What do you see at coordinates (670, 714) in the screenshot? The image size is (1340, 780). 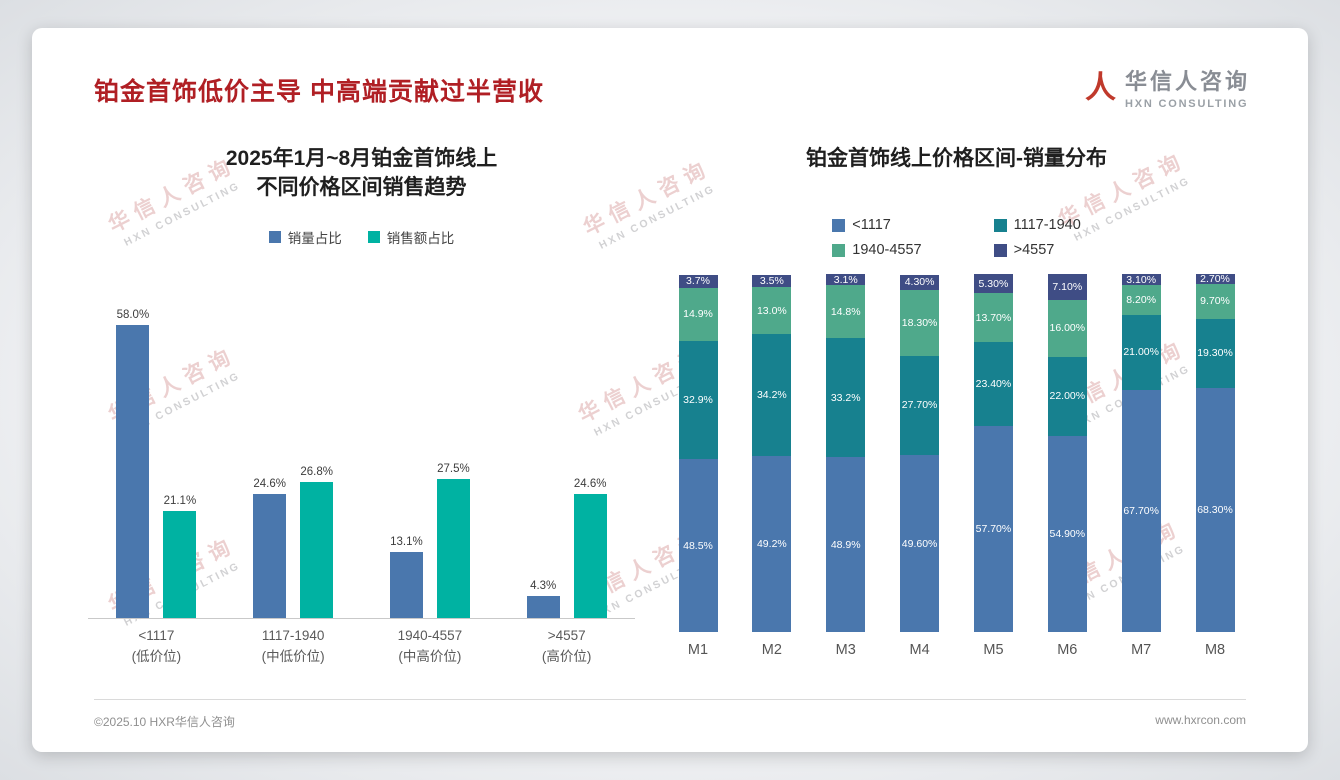 I see `footer: ©2025.10 HXR华信人咨询 www.hxrcon.com` at bounding box center [670, 714].